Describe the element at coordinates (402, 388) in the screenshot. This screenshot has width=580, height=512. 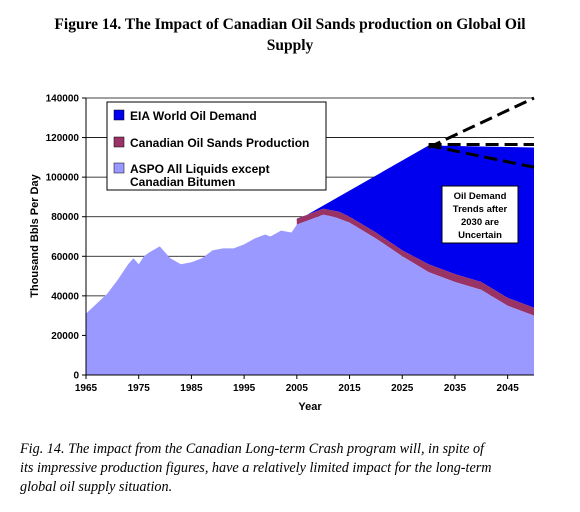
I see `x-tick-label: 2025` at that location.